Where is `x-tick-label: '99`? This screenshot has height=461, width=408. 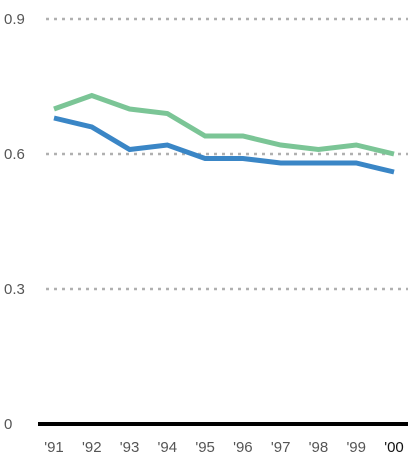 x-tick-label: '99 is located at coordinates (356, 447).